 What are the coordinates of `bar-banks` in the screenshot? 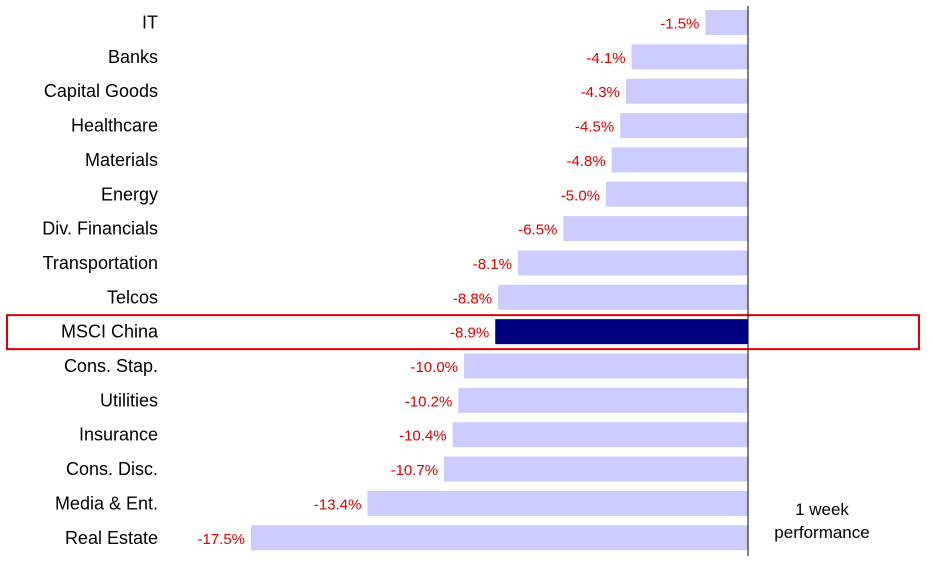 It's located at (689, 57).